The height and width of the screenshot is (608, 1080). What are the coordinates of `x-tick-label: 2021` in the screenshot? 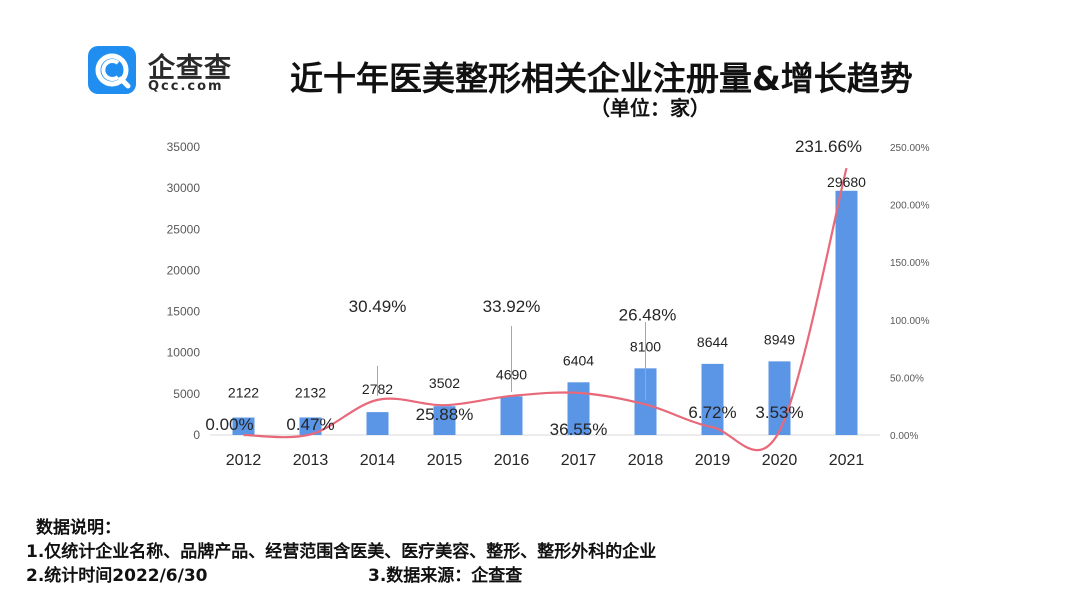 It's located at (847, 460).